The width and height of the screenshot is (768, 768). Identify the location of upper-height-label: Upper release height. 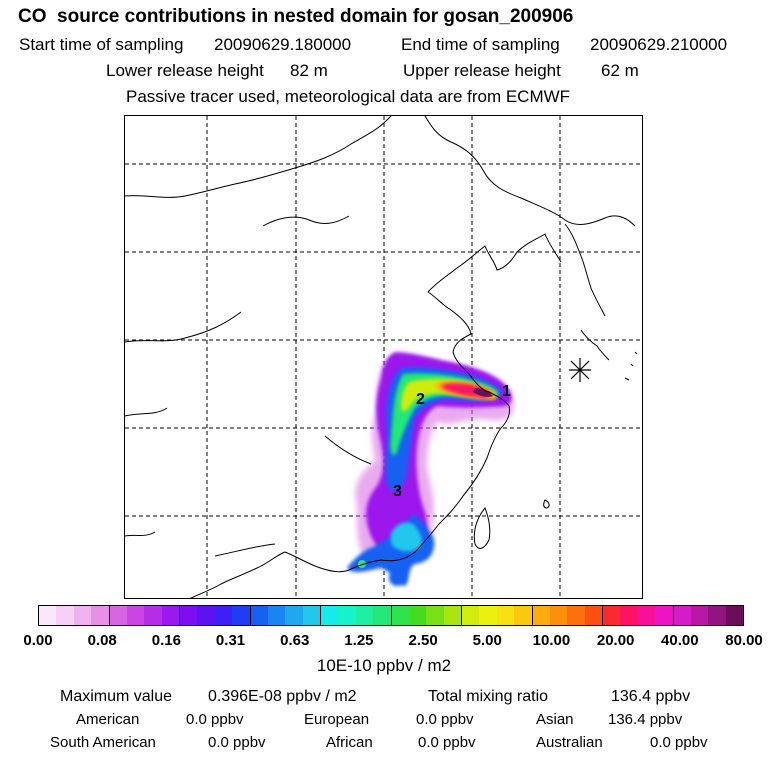
(482, 70).